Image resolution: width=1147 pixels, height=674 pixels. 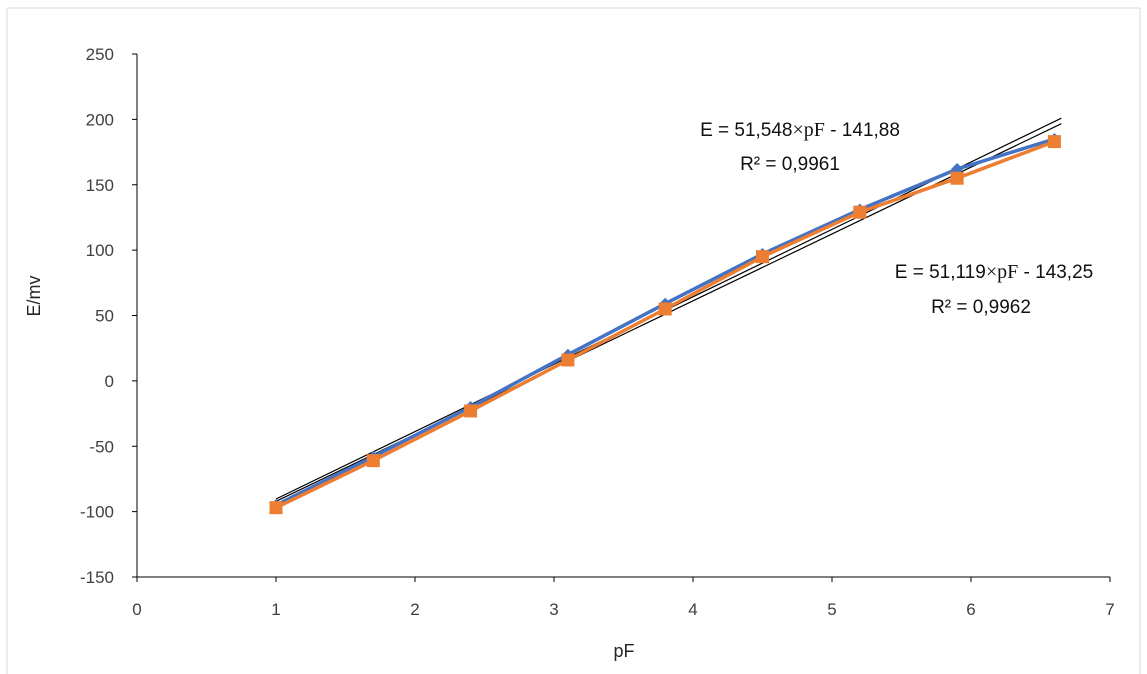 What do you see at coordinates (809, 130) in the screenshot?
I see `trendline-1-equation-var: ×pF` at bounding box center [809, 130].